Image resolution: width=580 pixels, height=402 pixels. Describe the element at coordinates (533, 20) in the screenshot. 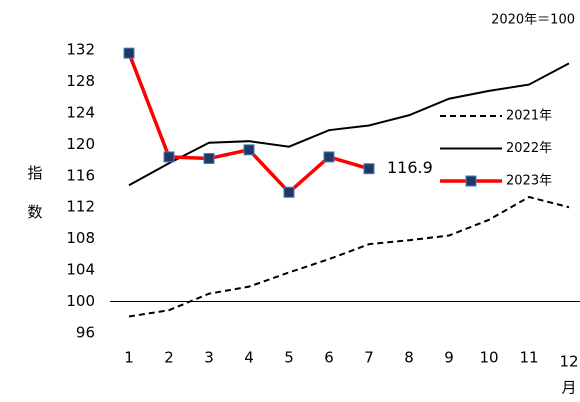

I see `chart-subtitle: 2020年＝100` at that location.